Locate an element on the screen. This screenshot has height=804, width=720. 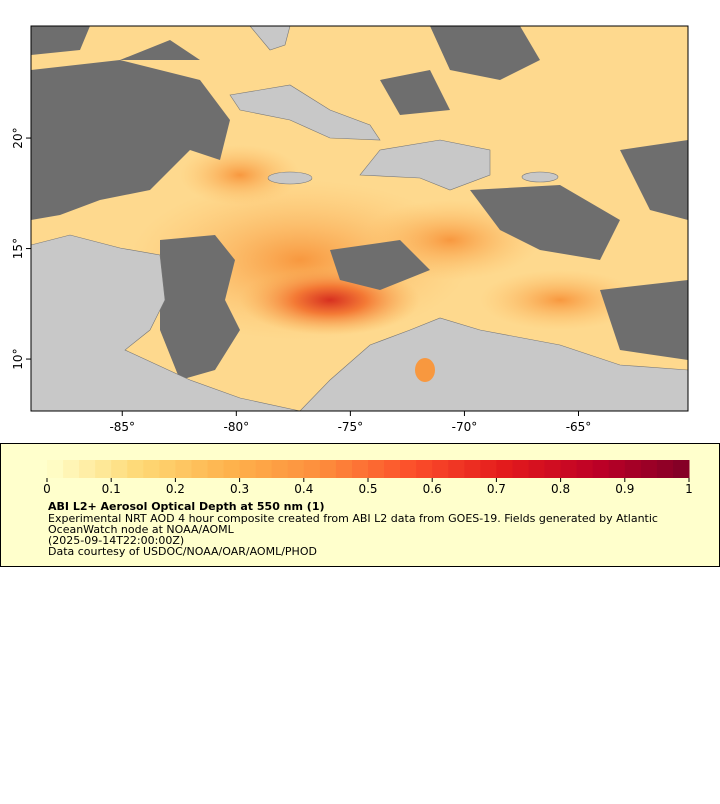
colorbar-tick-label: 0.2 is located at coordinates (175, 489).